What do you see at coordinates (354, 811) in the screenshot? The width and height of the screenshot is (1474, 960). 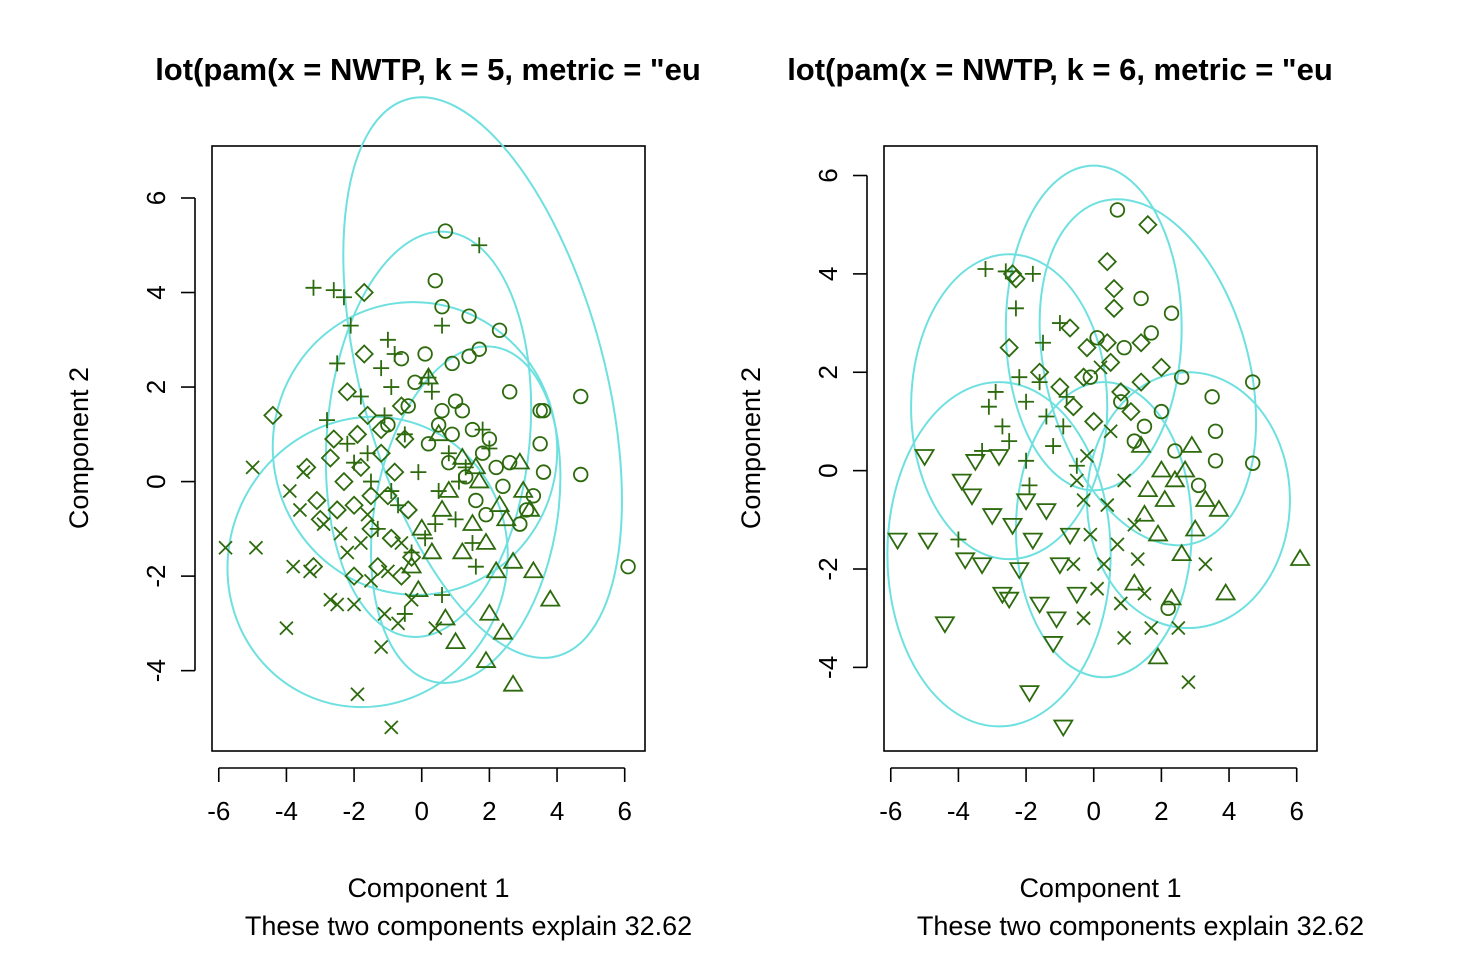 I see `x-tick-label: -2` at bounding box center [354, 811].